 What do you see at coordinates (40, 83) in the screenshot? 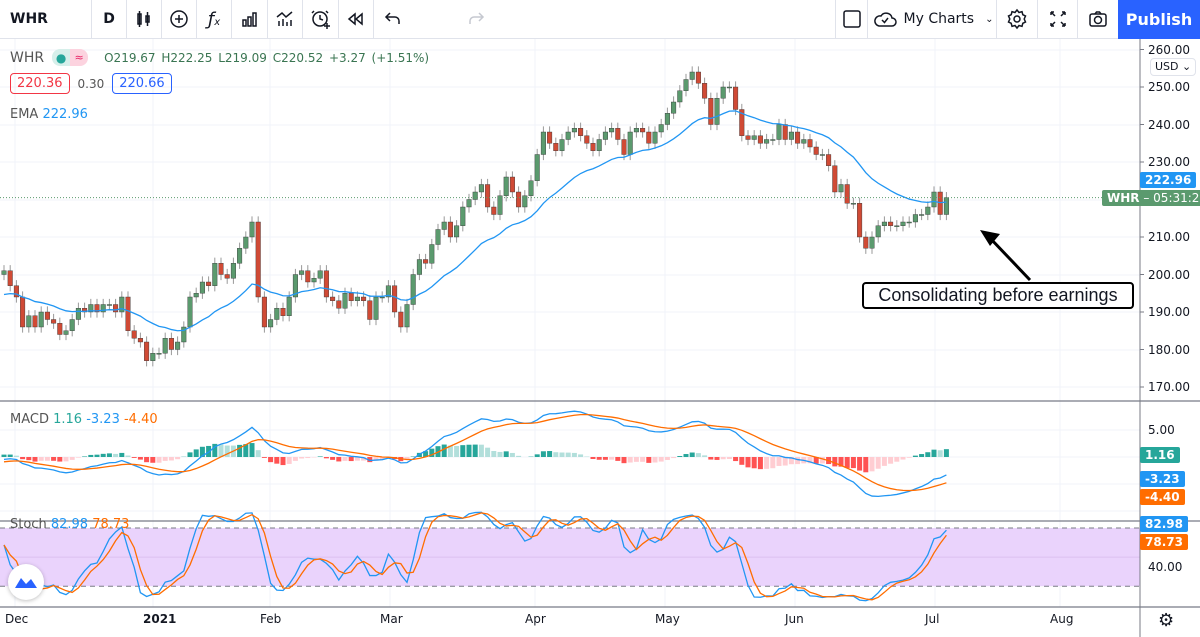
I see `sell-price-button: 220.36` at bounding box center [40, 83].